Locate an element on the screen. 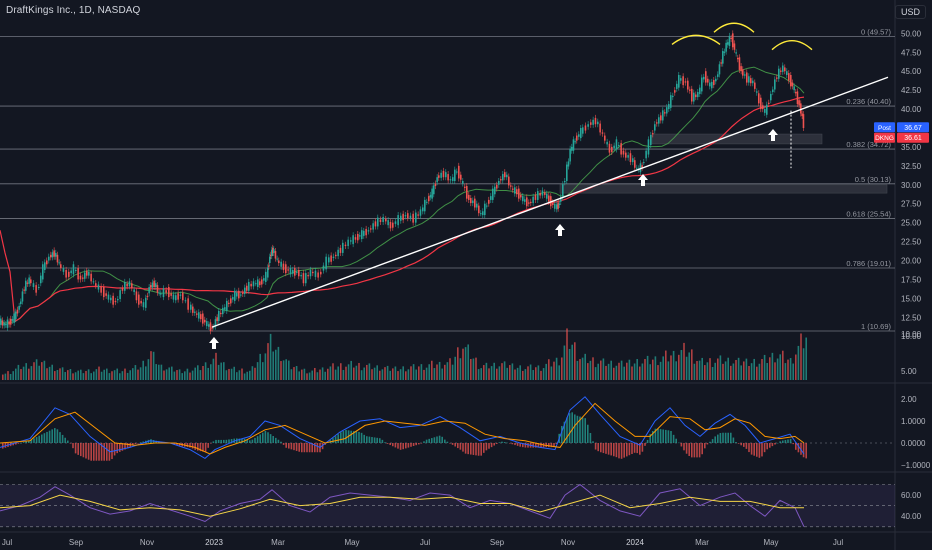  price-tick-label: 47.50 is located at coordinates (911, 52).